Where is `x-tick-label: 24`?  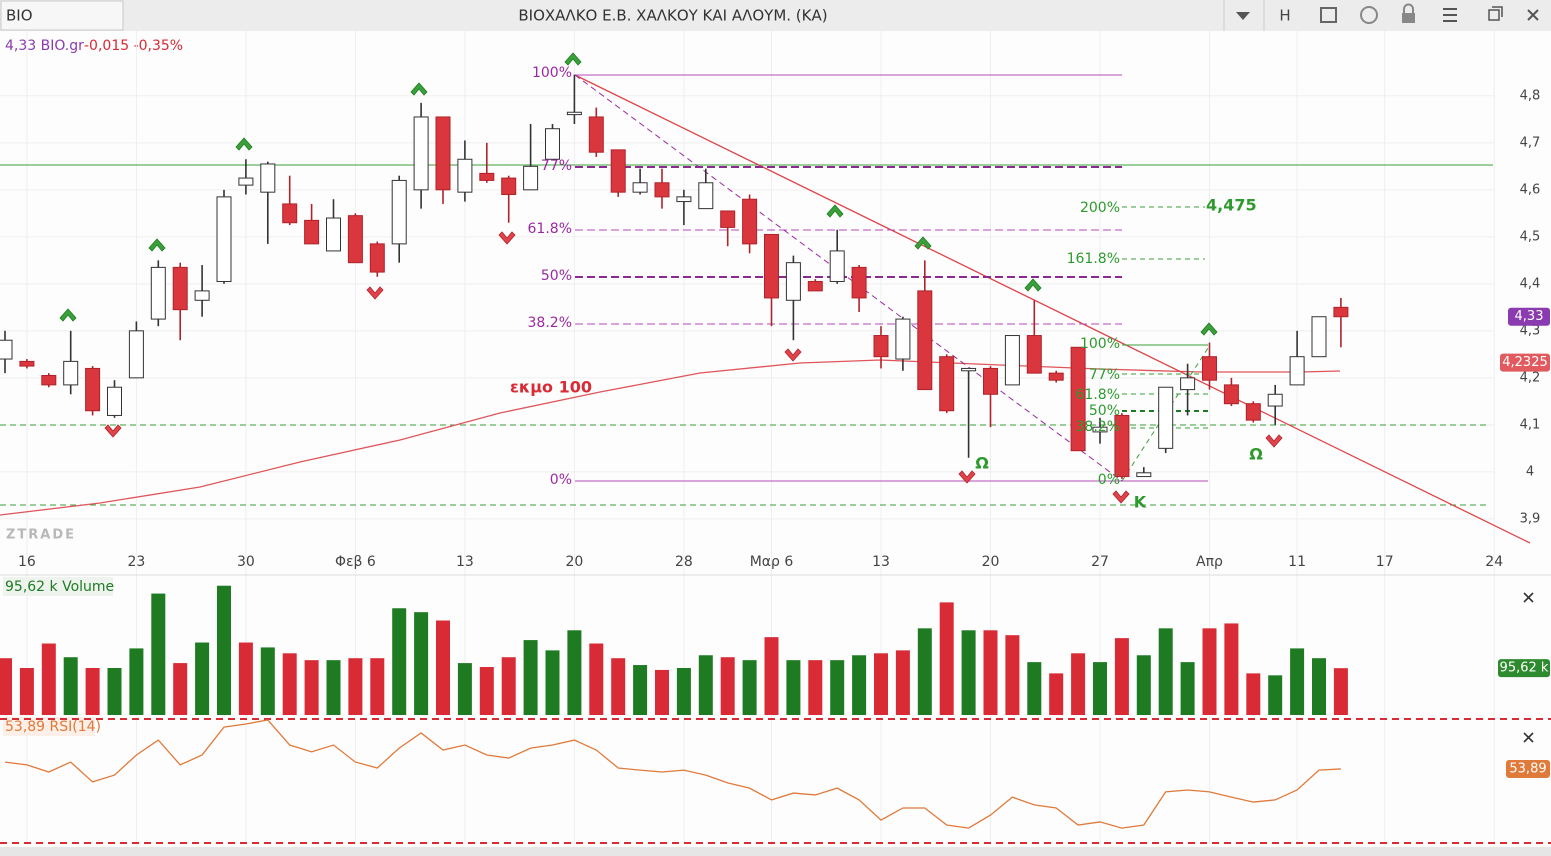
x-tick-label: 24 is located at coordinates (1494, 562).